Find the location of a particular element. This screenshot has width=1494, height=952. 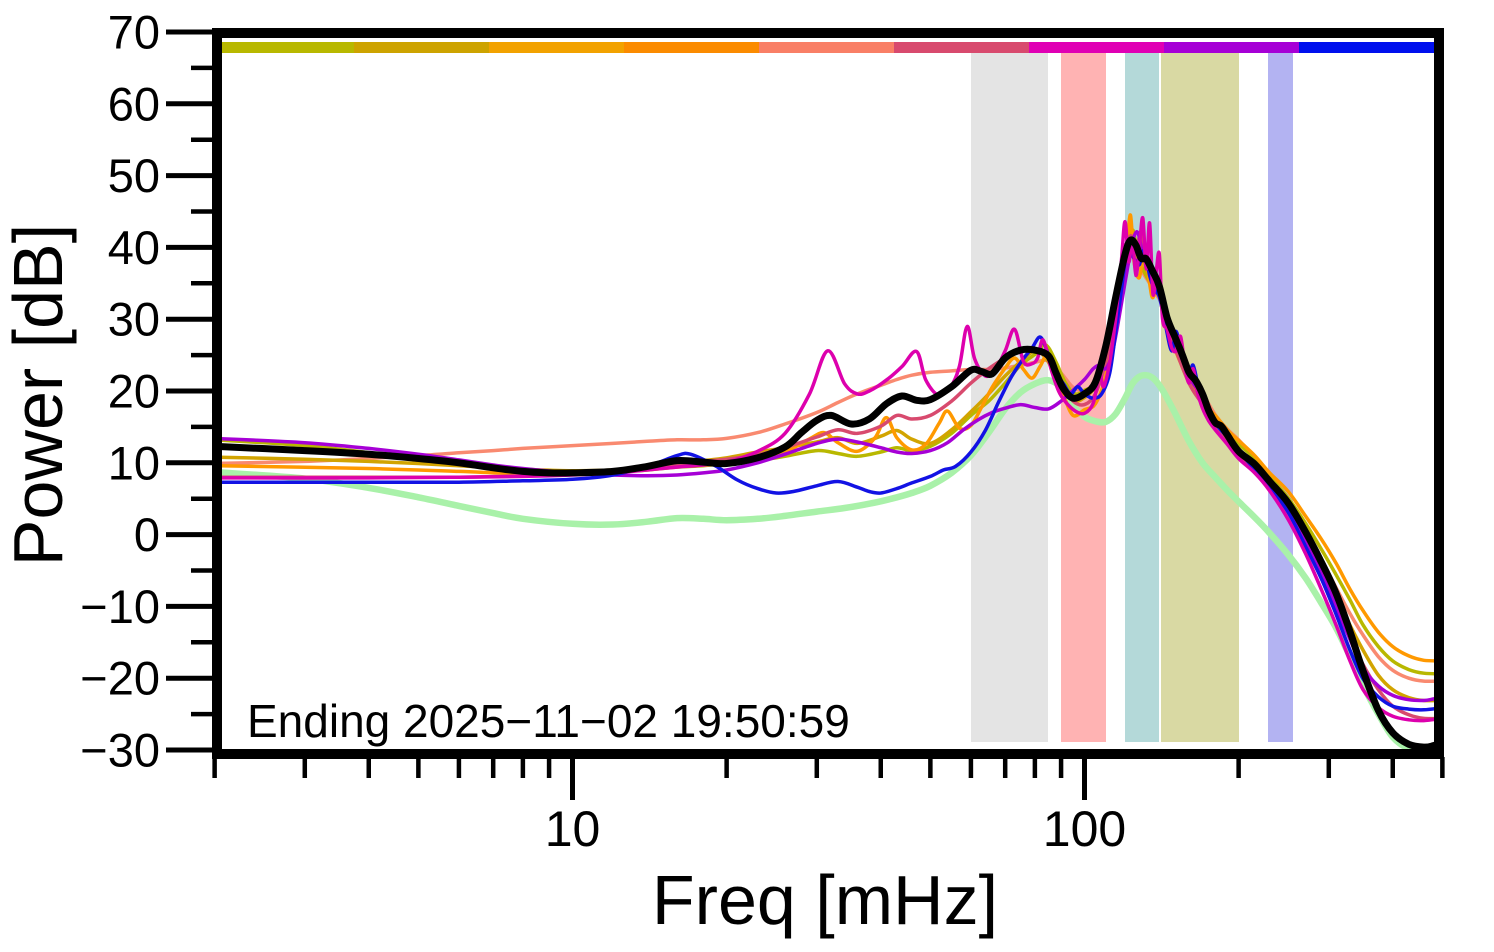

y-tick-label: 60 is located at coordinates (134, 103).